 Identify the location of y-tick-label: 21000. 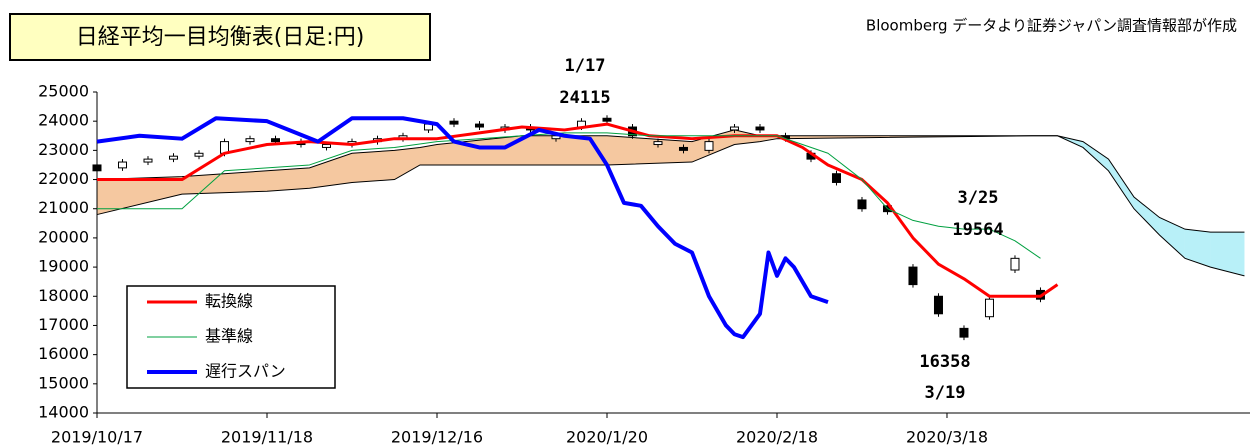
(63, 207).